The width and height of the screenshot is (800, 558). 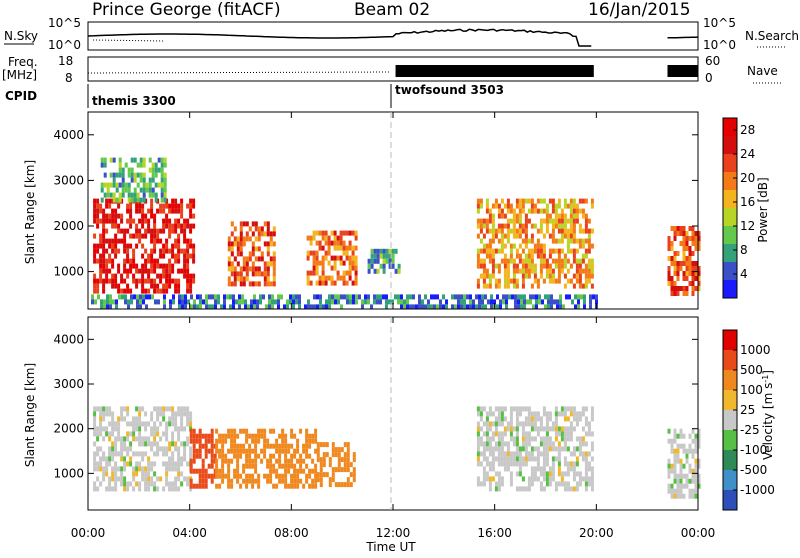 I want to click on x-tick-label: 20:00, so click(x=596, y=533).